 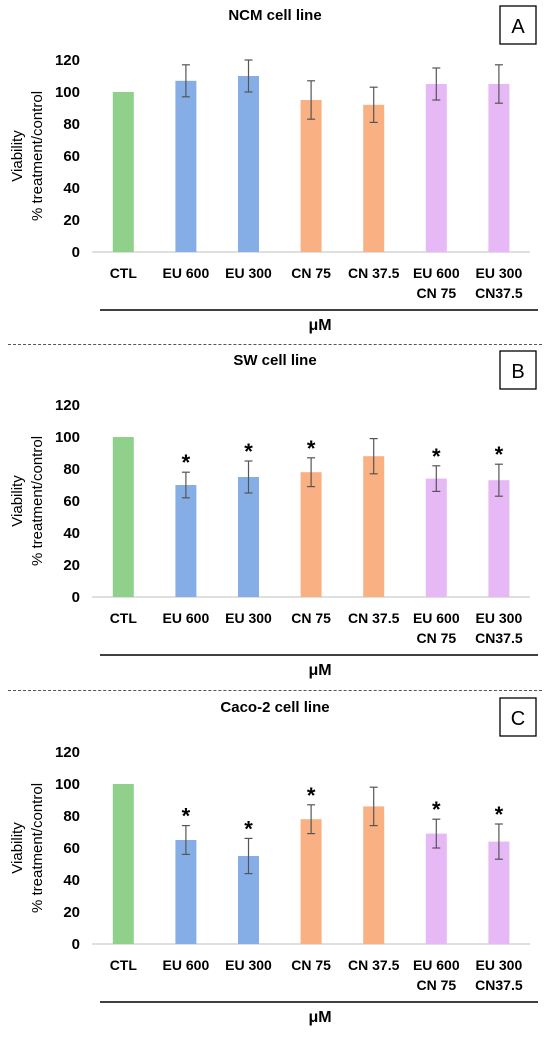 I want to click on panel-letter: A, so click(x=518, y=27).